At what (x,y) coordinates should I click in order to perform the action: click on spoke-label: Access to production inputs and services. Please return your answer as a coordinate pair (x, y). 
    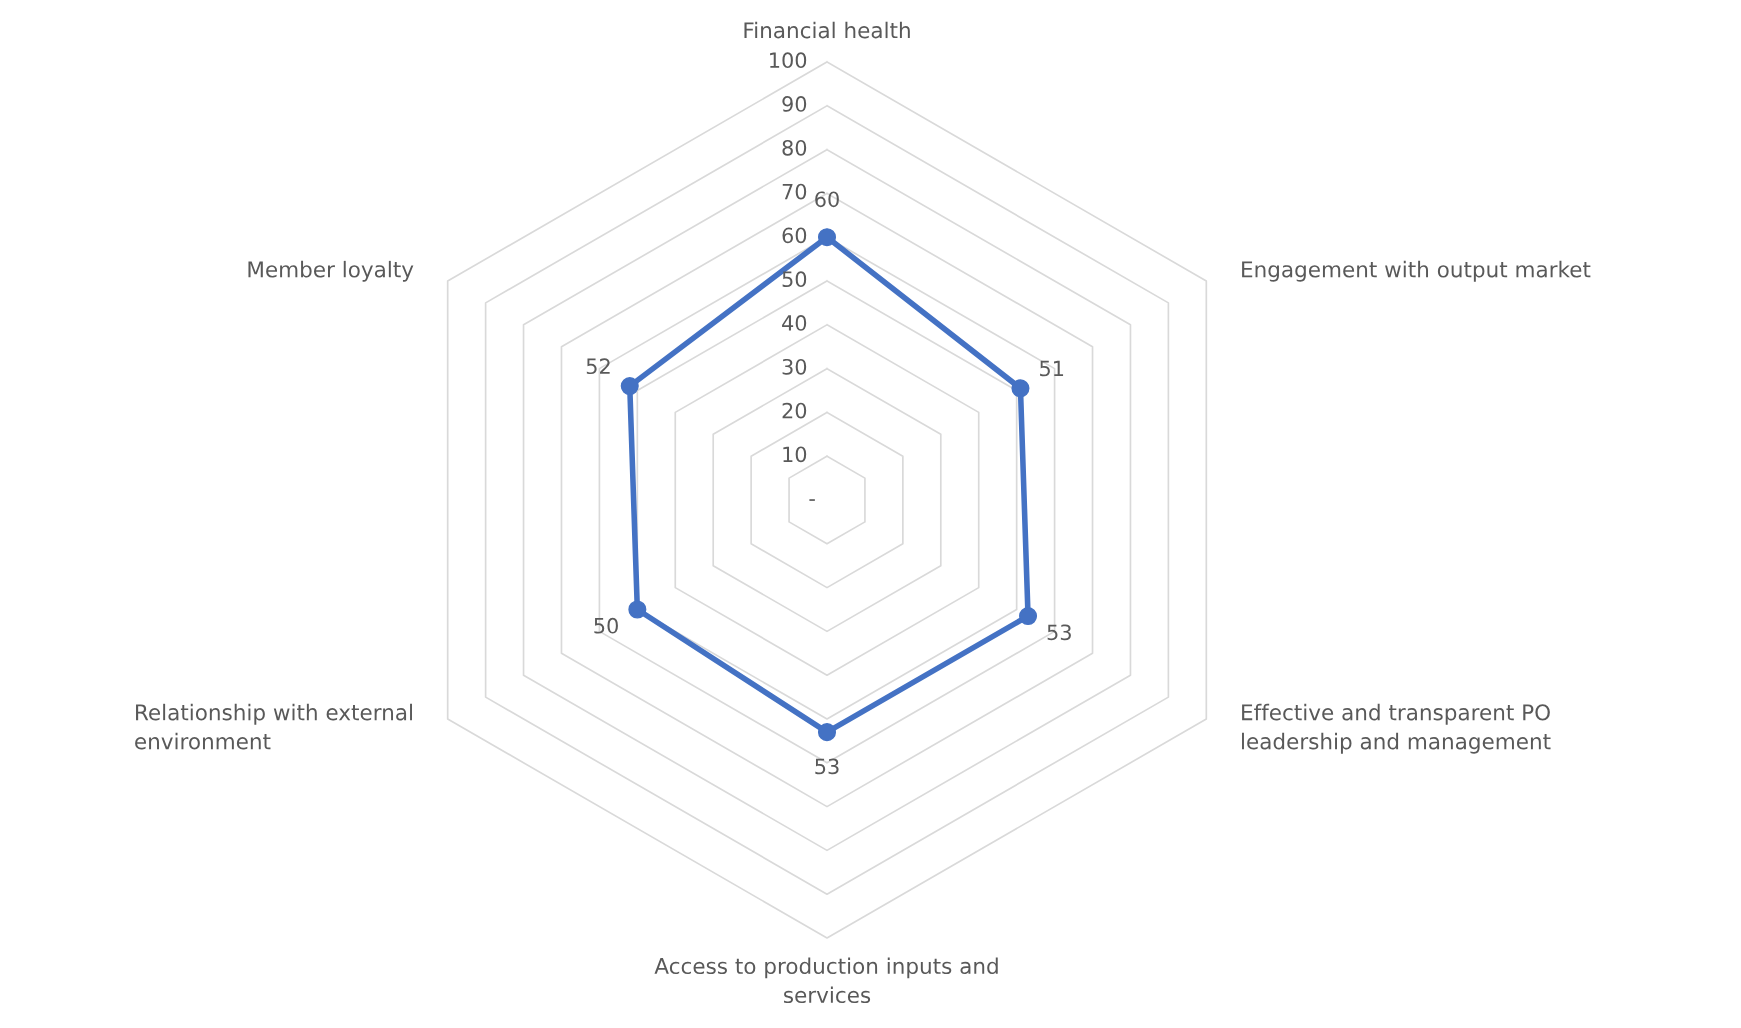
    Looking at the image, I should click on (826, 980).